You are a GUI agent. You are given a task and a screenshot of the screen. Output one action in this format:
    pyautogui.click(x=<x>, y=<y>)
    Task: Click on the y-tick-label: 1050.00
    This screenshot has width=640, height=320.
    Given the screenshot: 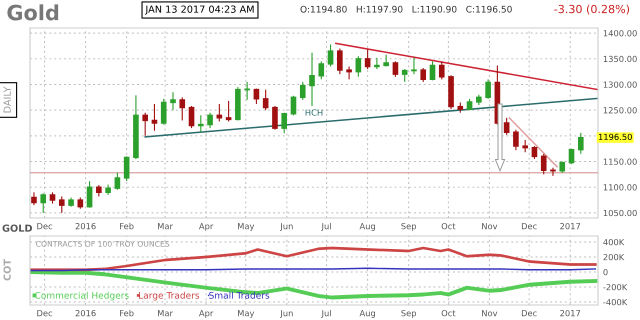 What is the action you would take?
    pyautogui.click(x=620, y=213)
    